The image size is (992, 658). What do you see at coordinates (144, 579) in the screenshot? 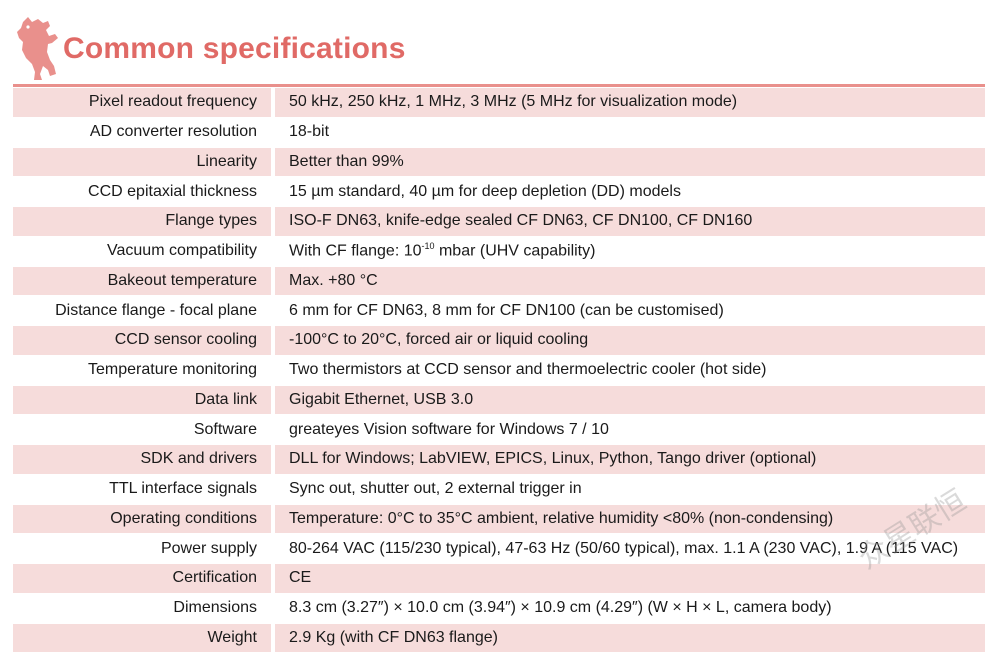
I see `spec-label: Certification` at bounding box center [144, 579].